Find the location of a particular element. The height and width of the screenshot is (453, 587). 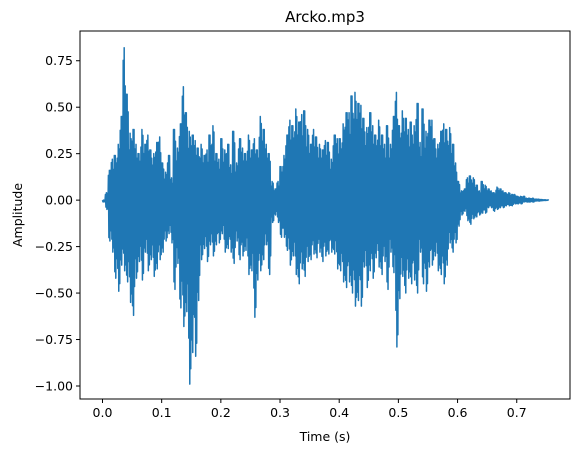

y-axis-label: Amplitude is located at coordinates (17, 215).